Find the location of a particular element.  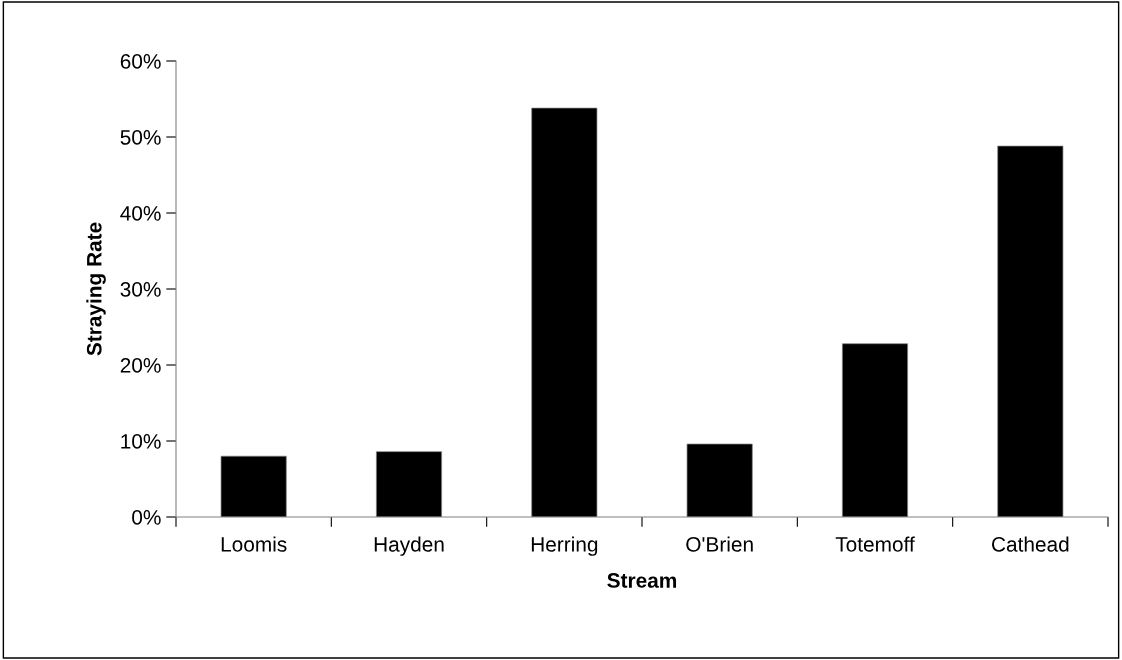

x-axis-title: Stream is located at coordinates (642, 580).